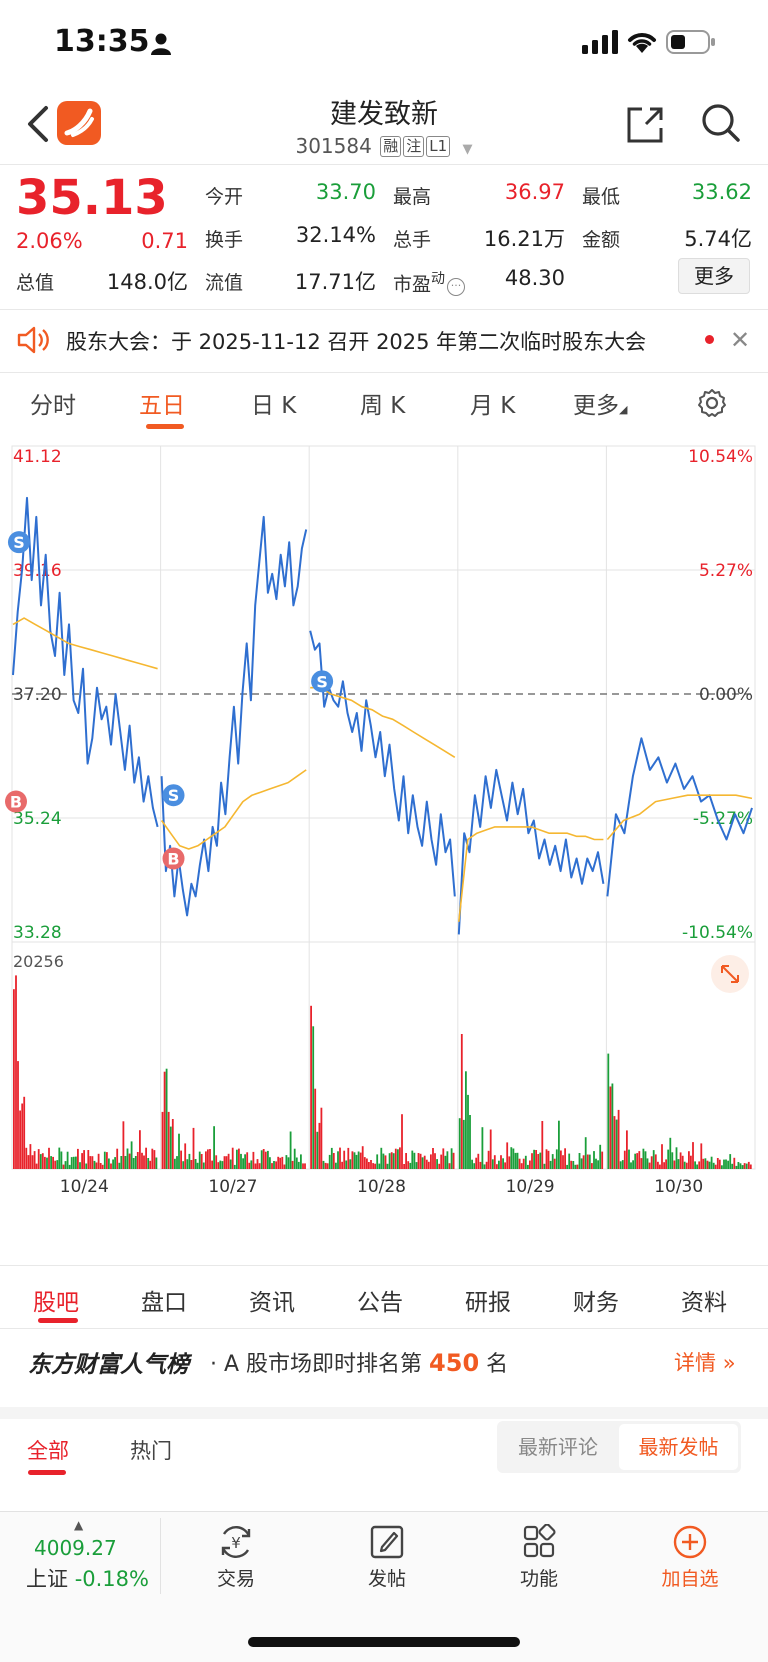  What do you see at coordinates (274, 406) in the screenshot?
I see `tab-daily-k: 日 K` at bounding box center [274, 406].